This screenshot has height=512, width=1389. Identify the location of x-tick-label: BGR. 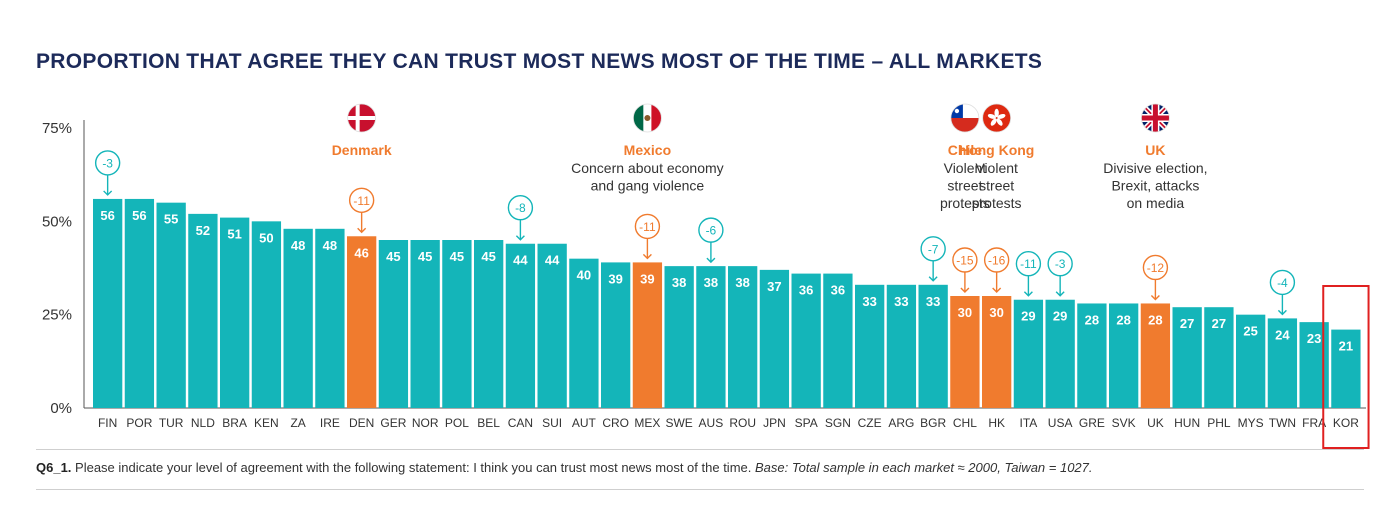
(933, 423).